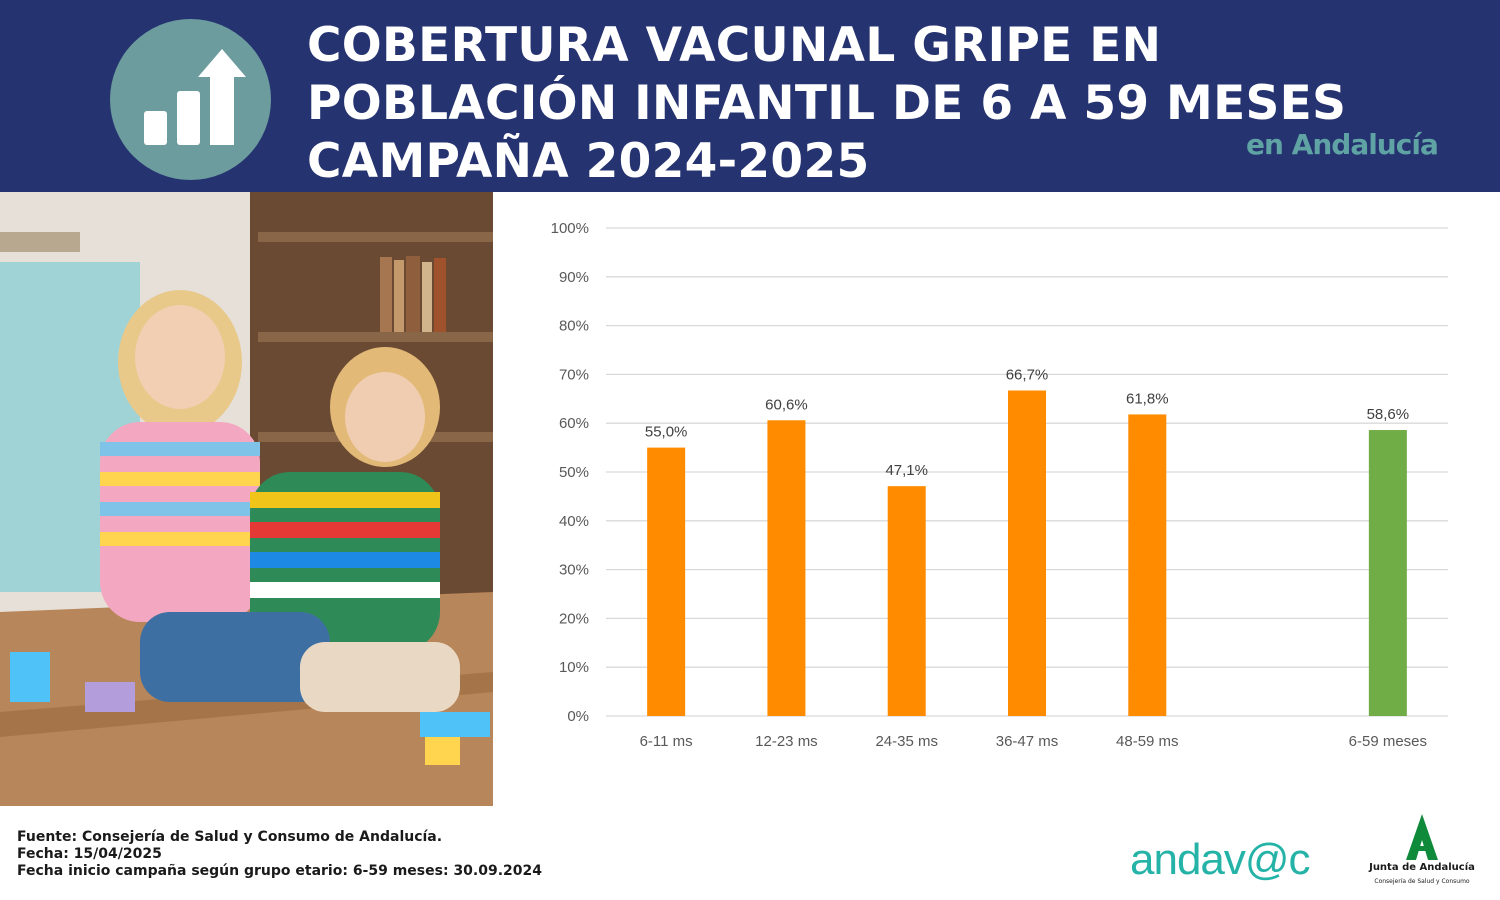 Image resolution: width=1500 pixels, height=900 pixels. Describe the element at coordinates (570, 228) in the screenshot. I see `y-tick-label: 100%` at that location.